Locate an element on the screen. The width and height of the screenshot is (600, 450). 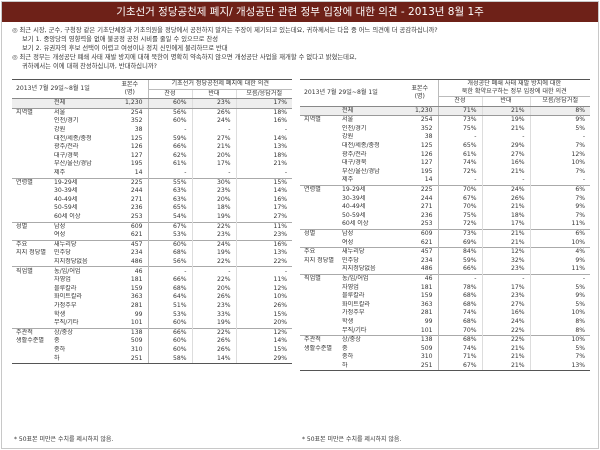
table-row: 성별 남성 609 67% 22% 11% is located at coordinates (152, 226).